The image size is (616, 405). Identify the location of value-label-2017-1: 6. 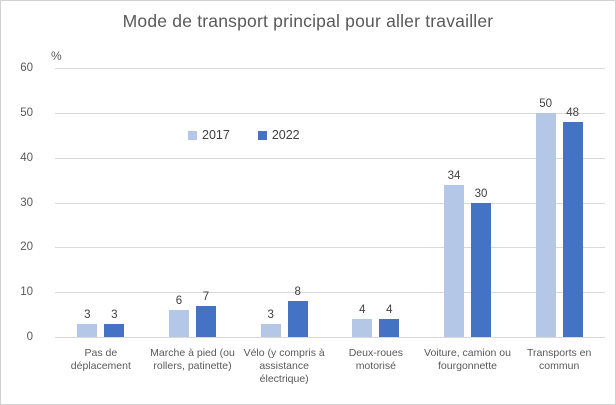
(179, 301).